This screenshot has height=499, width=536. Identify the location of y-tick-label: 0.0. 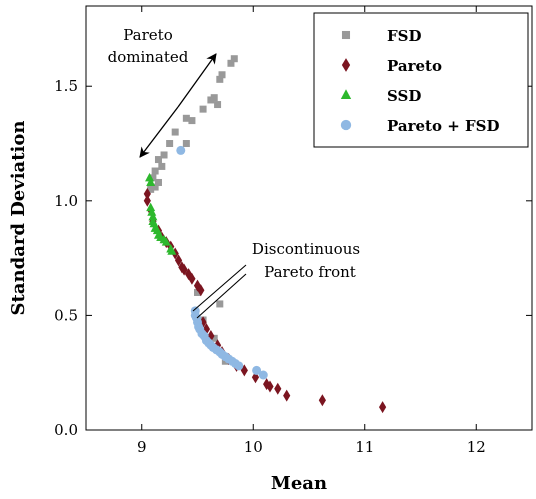
(66, 430).